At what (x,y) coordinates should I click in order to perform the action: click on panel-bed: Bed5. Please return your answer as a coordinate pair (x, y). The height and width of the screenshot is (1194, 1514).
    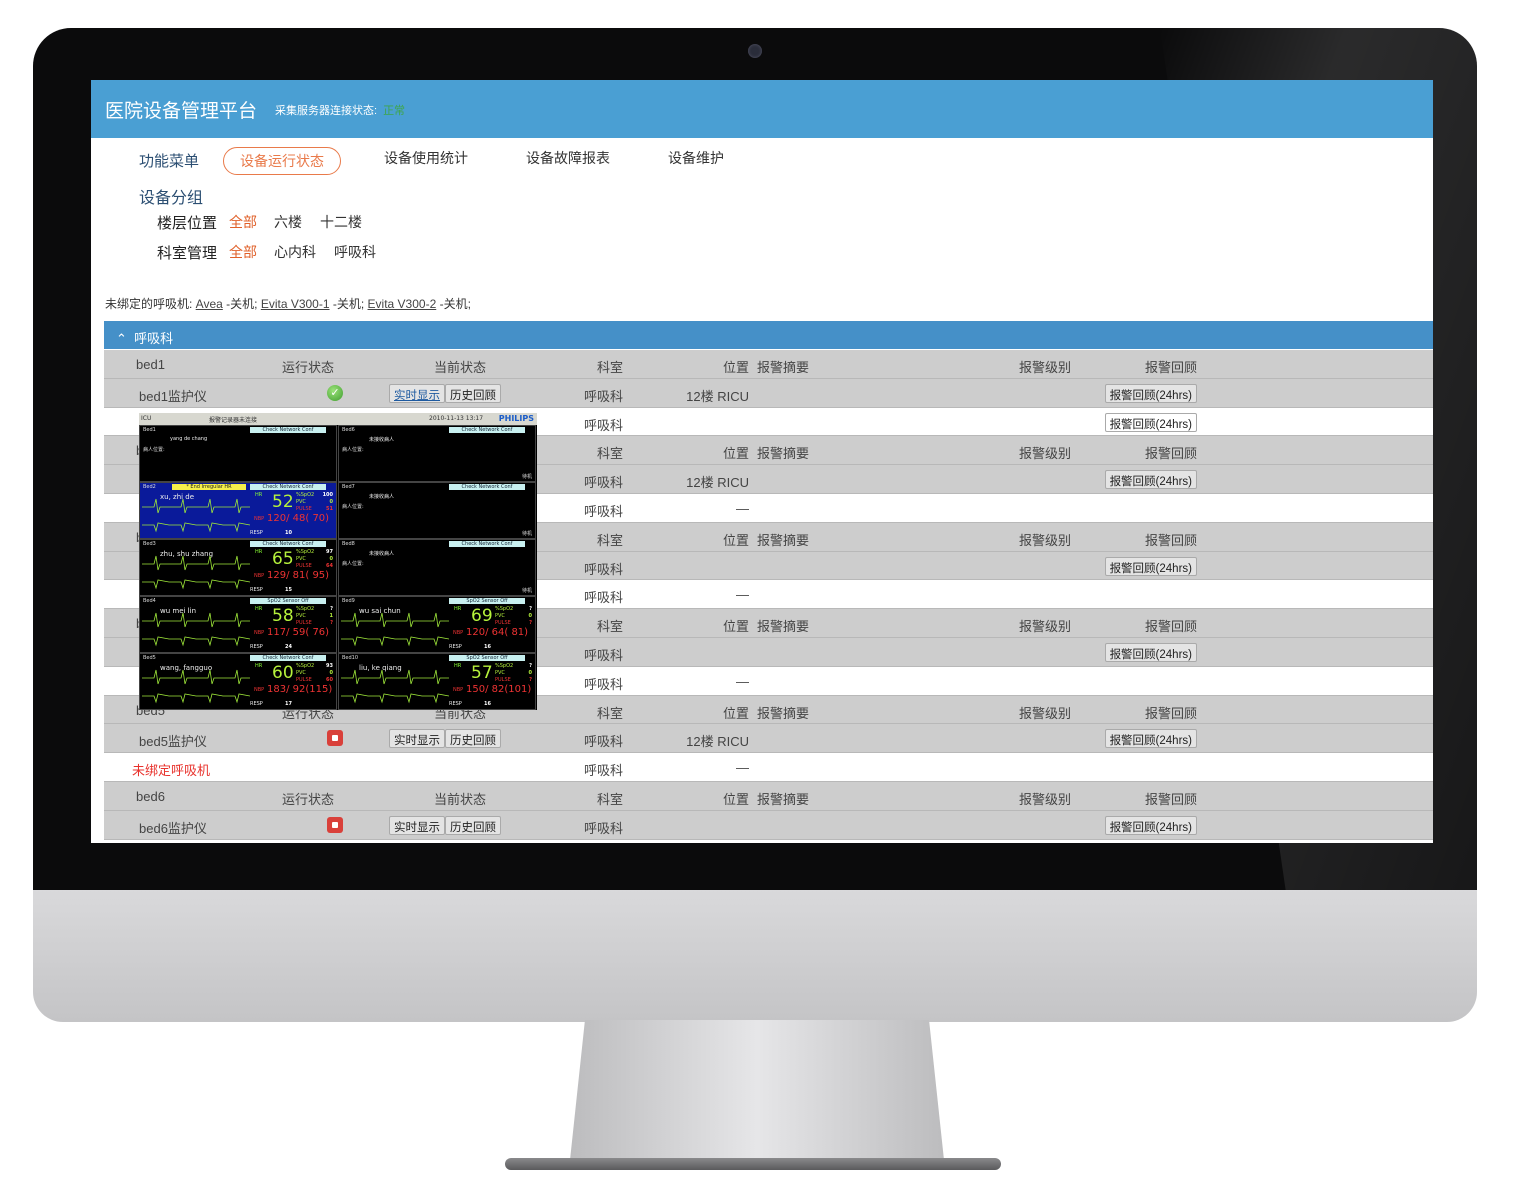
    Looking at the image, I should click on (149, 658).